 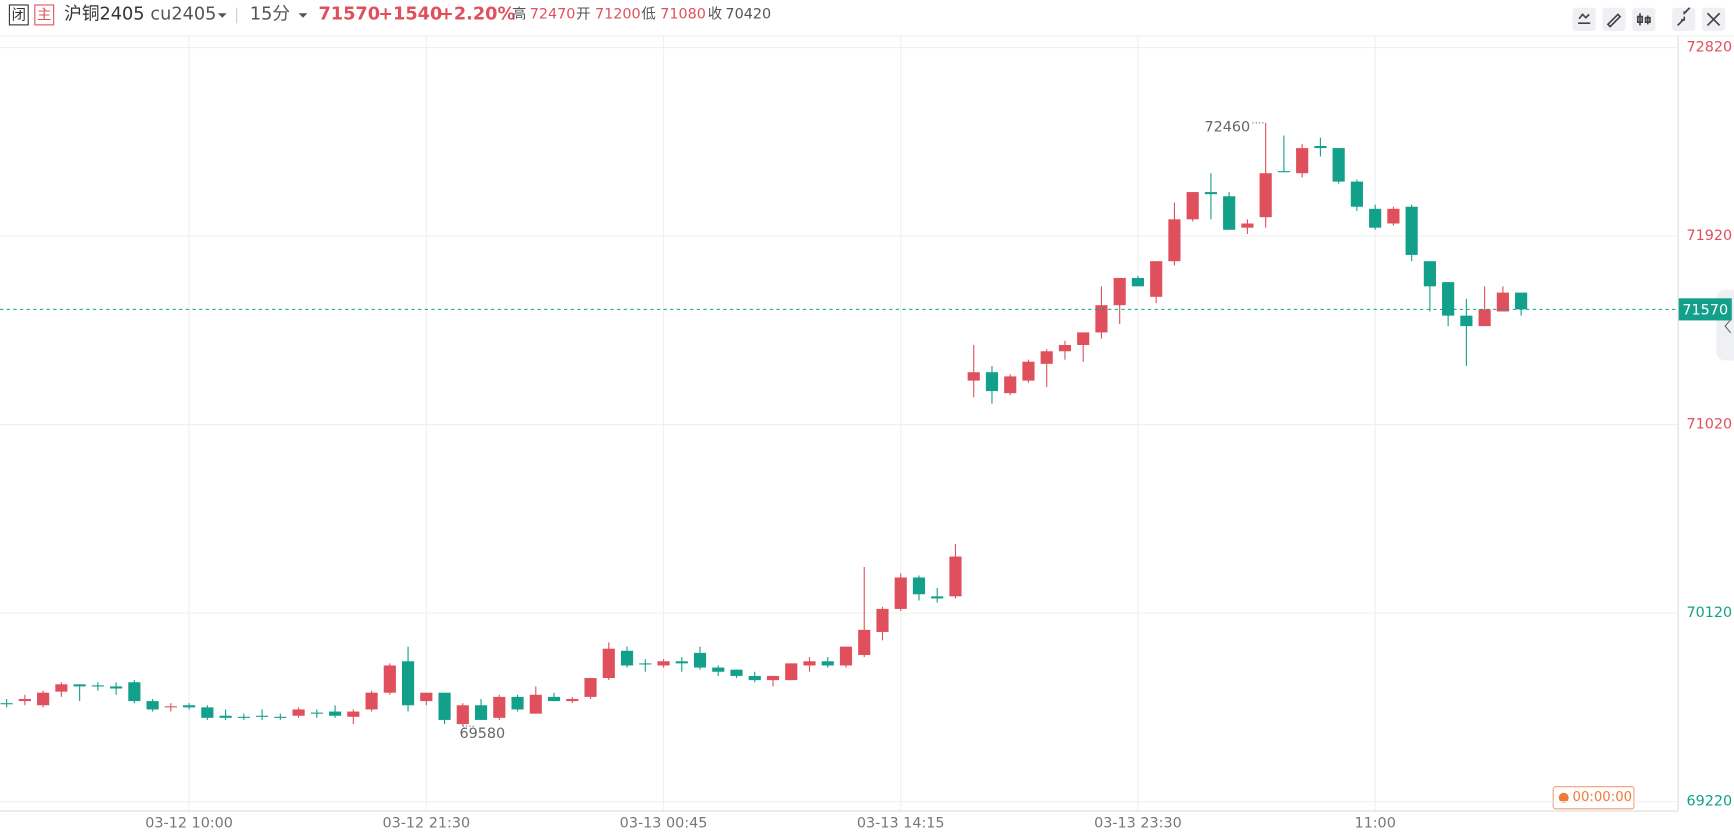 I want to click on indicator-button, so click(x=1584, y=19).